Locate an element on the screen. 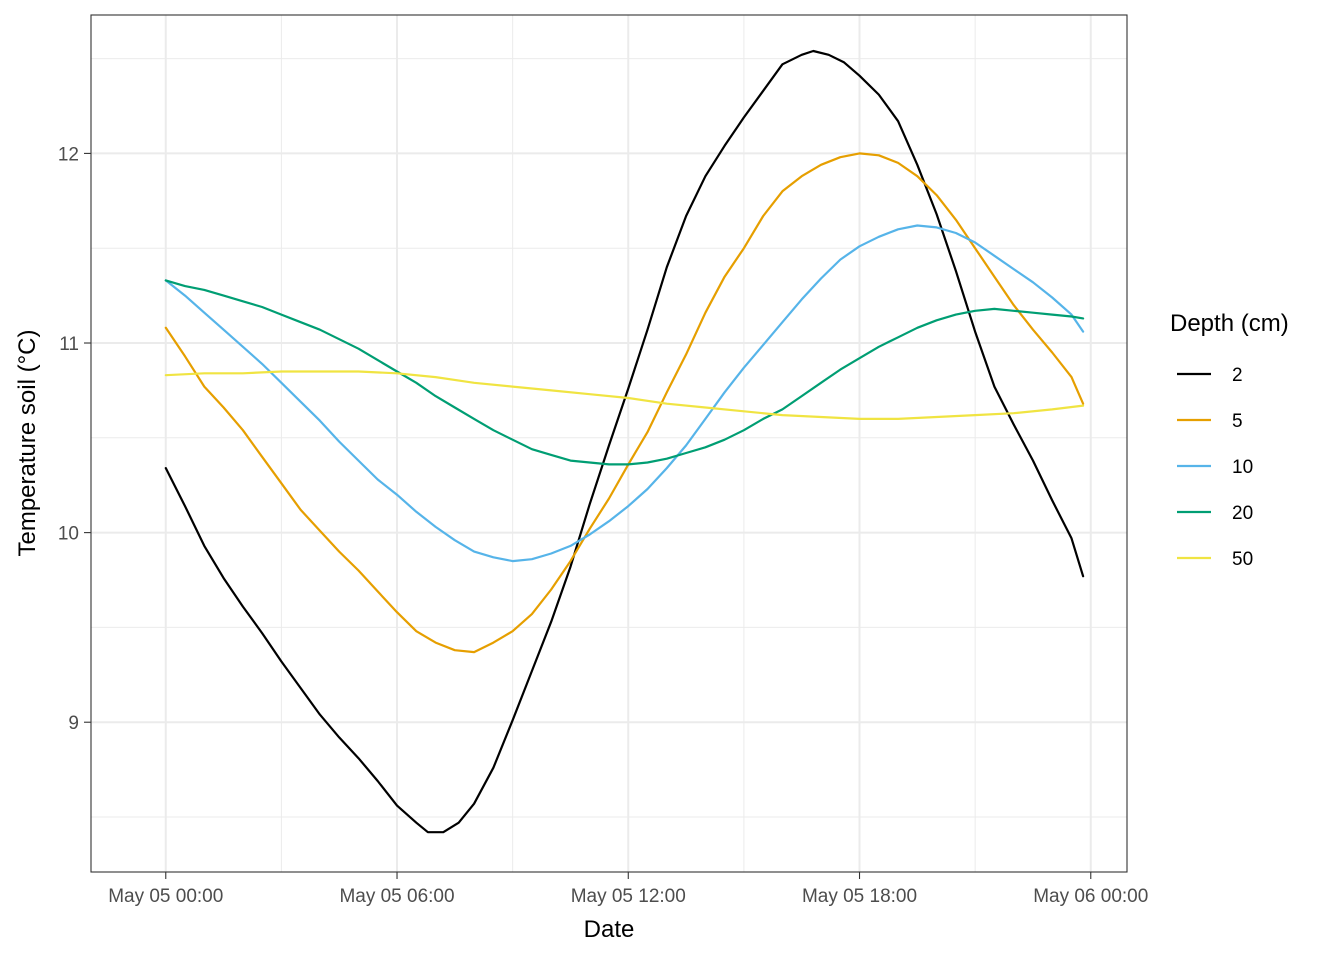 Image resolution: width=1344 pixels, height=960 pixels. y-tick-label: 11 is located at coordinates (69, 344).